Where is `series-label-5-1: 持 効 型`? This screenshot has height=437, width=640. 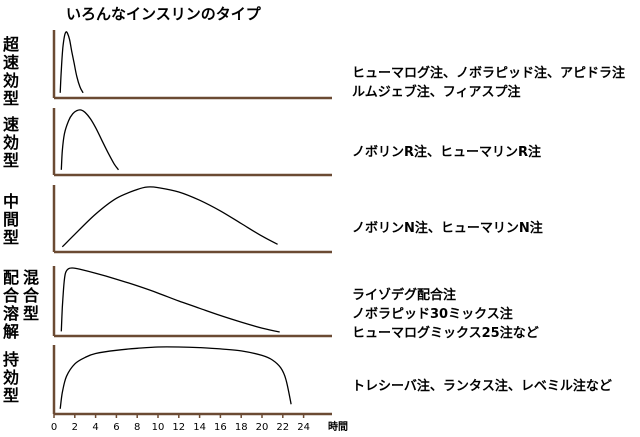 series-label-5-1: 持 効 型 is located at coordinates (10, 377).